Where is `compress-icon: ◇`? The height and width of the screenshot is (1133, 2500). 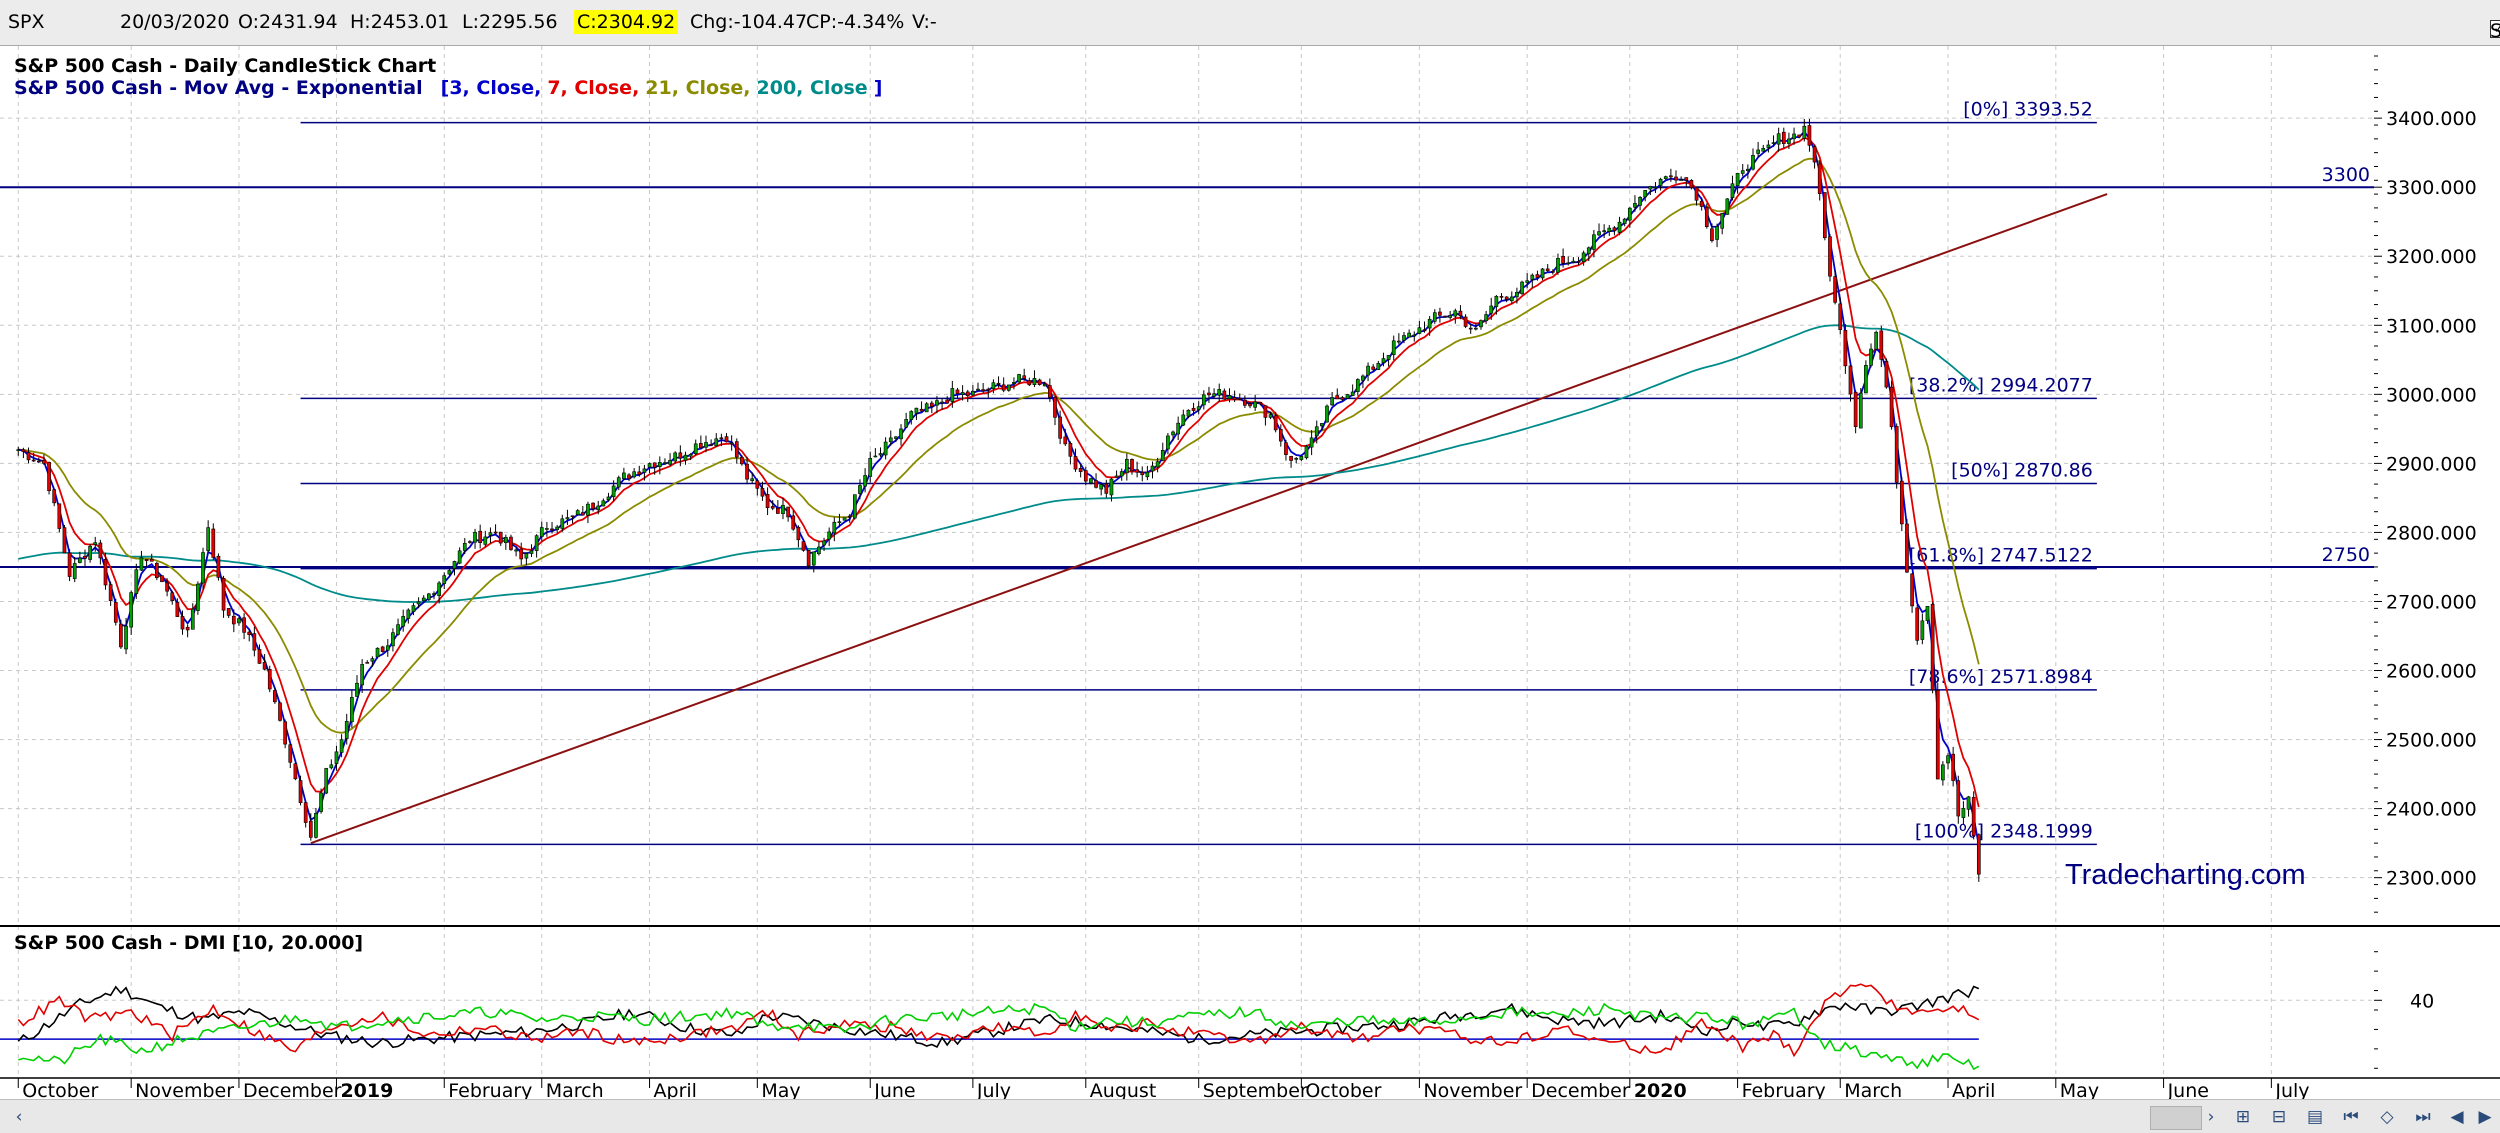 compress-icon: ◇ is located at coordinates (2387, 1117).